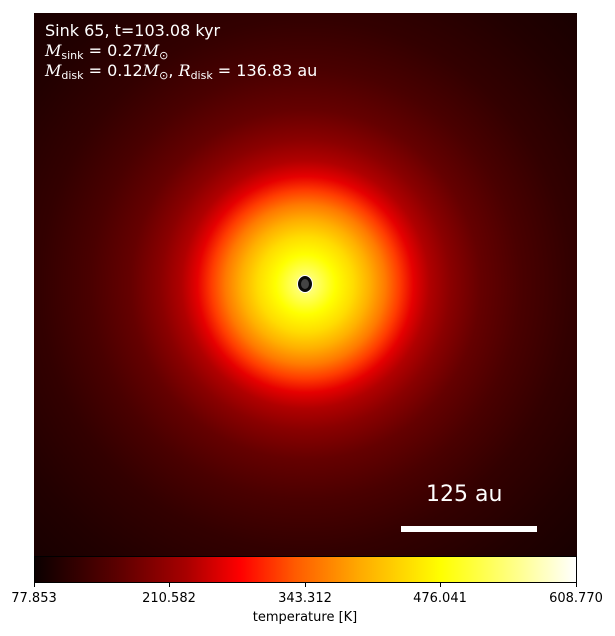 This screenshot has height=636, width=615. I want to click on m-disk-value: = 0.12, so click(113, 70).